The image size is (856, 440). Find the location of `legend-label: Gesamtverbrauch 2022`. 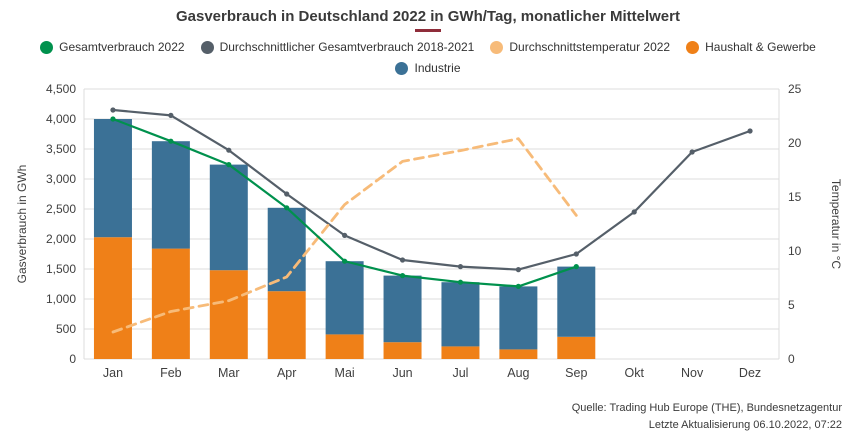

legend-label: Gesamtverbrauch 2022 is located at coordinates (122, 47).